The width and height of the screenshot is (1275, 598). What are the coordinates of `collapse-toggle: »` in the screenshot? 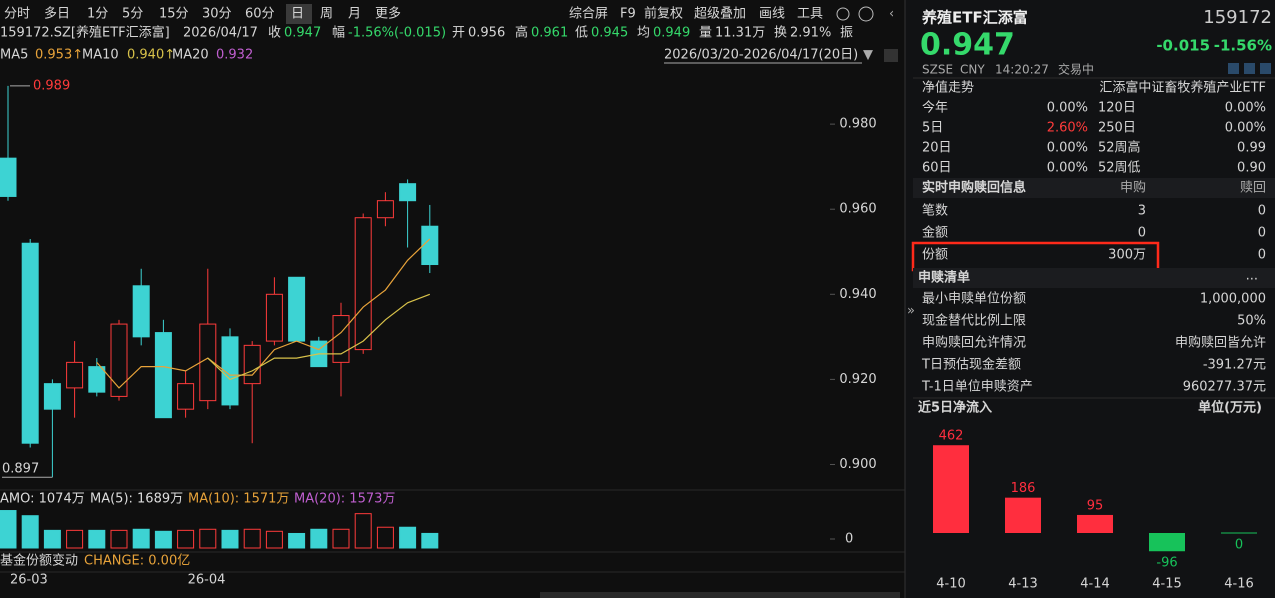 It's located at (911, 311).